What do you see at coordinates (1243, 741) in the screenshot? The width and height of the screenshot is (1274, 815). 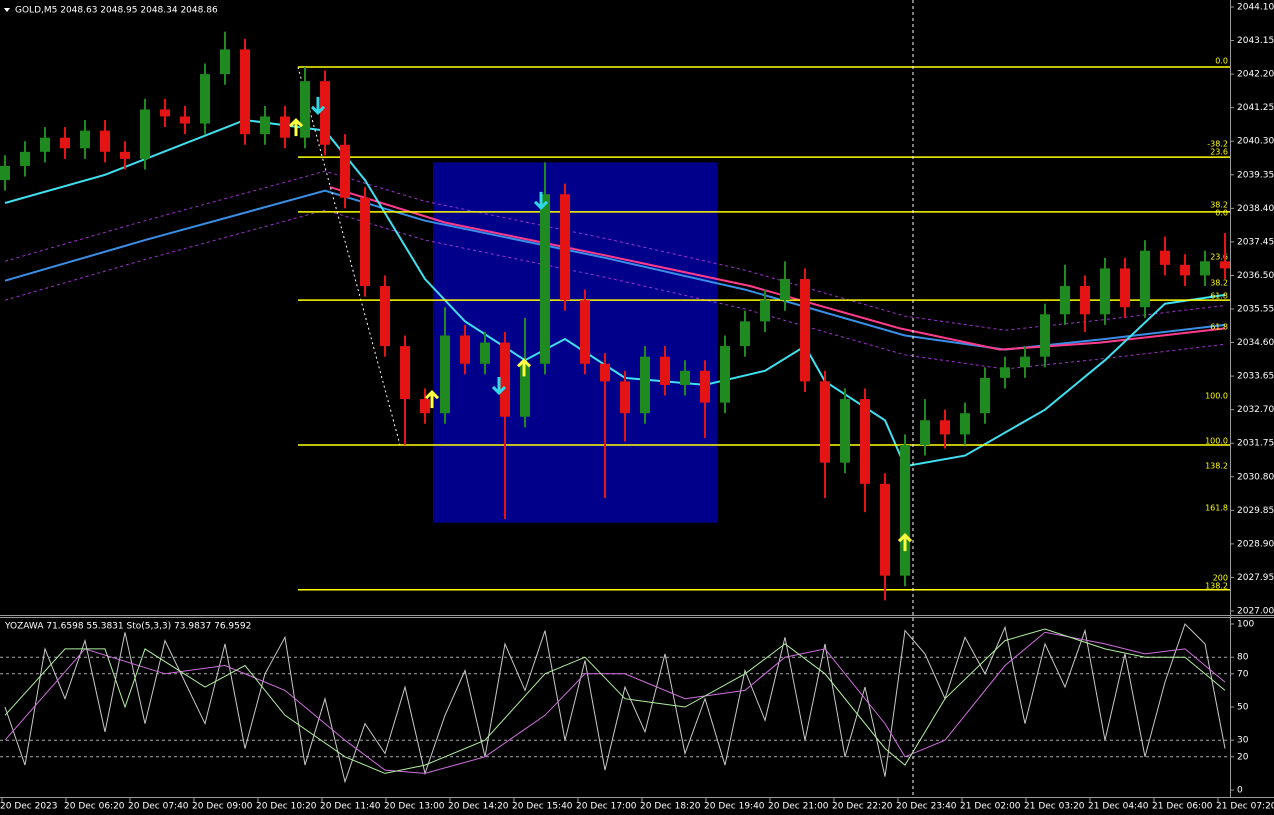 I see `y-tick-label: 30` at bounding box center [1243, 741].